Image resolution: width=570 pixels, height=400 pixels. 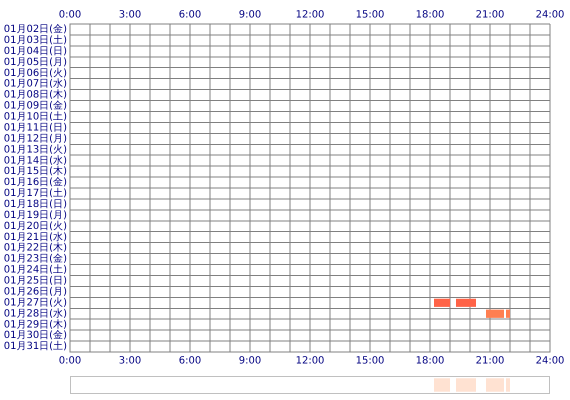 I want to click on y-tick-label: 01月31日(土), so click(x=36, y=346).